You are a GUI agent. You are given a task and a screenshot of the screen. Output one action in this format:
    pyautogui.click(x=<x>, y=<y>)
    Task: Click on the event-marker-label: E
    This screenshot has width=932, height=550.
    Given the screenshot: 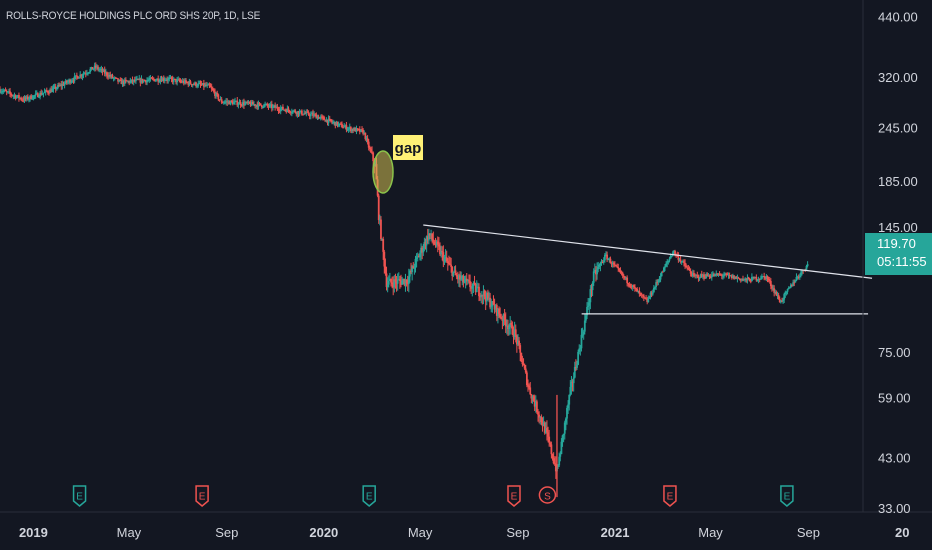 What is the action you would take?
    pyautogui.click(x=787, y=497)
    